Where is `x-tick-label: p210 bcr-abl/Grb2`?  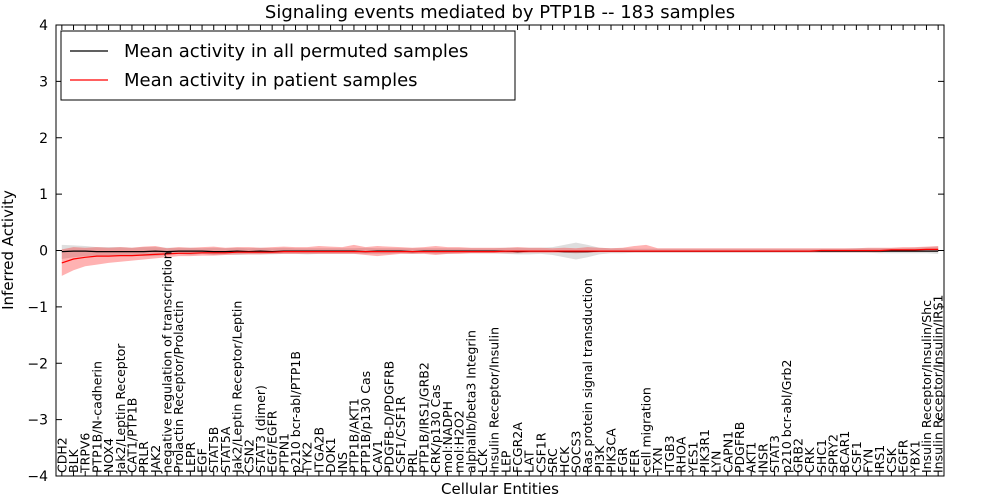
x-tick-label: p210 bcr-abl/Grb2 is located at coordinates (786, 416).